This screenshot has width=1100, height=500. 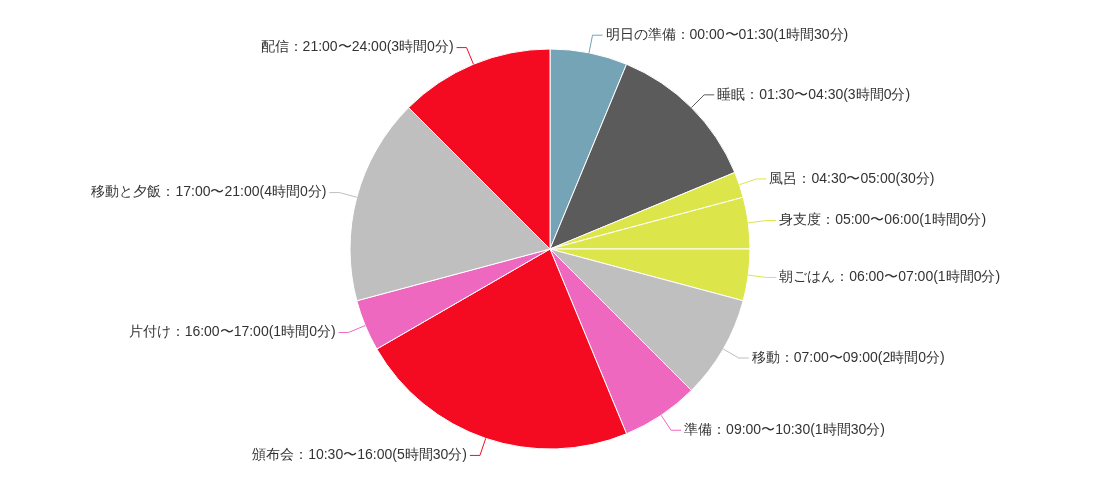 I want to click on slice-label: 風呂：04:30〜05:00(30分), so click(x=852, y=177).